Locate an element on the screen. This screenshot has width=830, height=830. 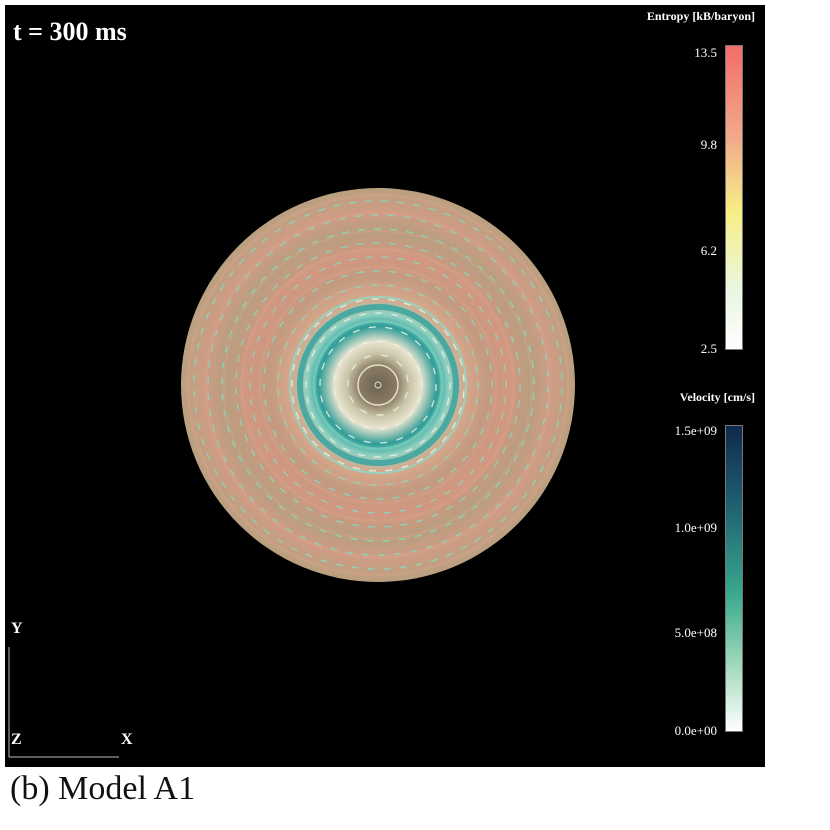
velocity-colorbar is located at coordinates (734, 578).